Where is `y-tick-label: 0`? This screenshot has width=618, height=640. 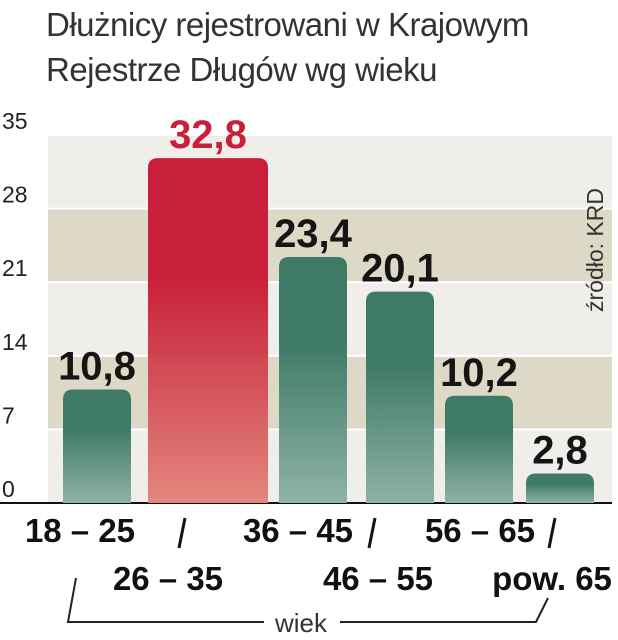
y-tick-label: 0 is located at coordinates (8, 489).